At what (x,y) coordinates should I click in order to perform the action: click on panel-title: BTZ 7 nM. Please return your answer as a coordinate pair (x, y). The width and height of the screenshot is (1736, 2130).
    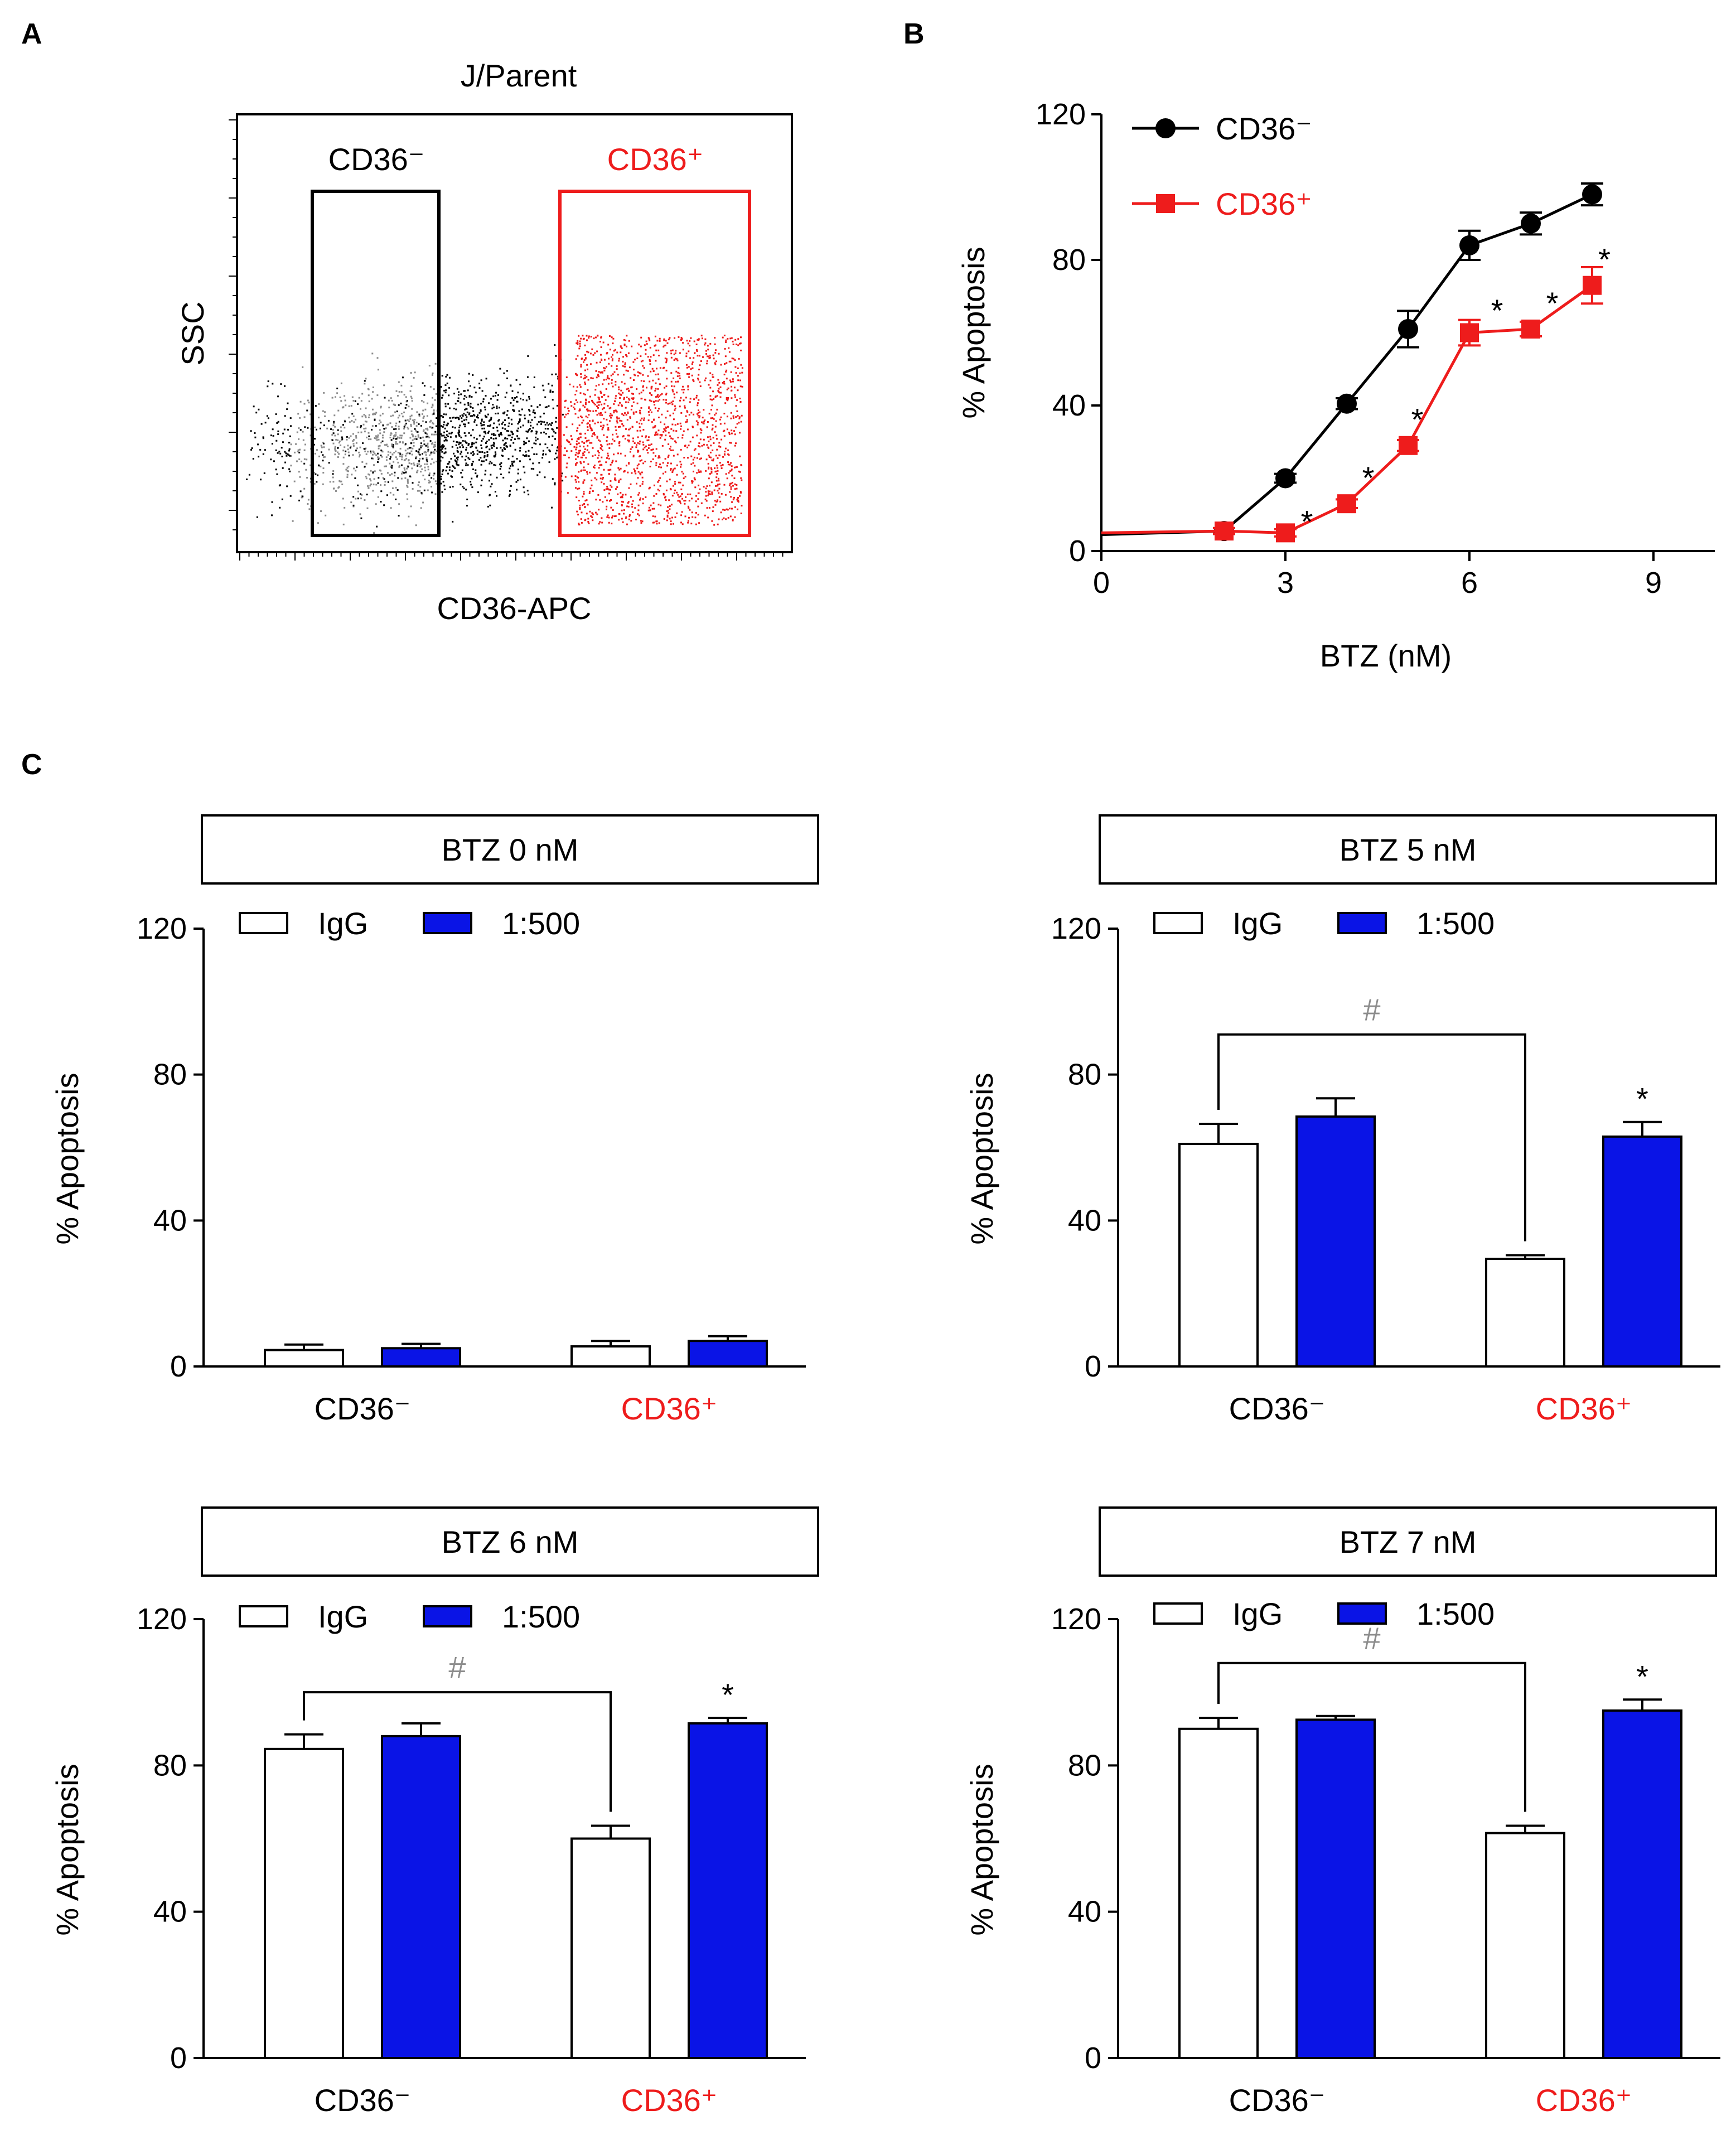
    Looking at the image, I should click on (1408, 1541).